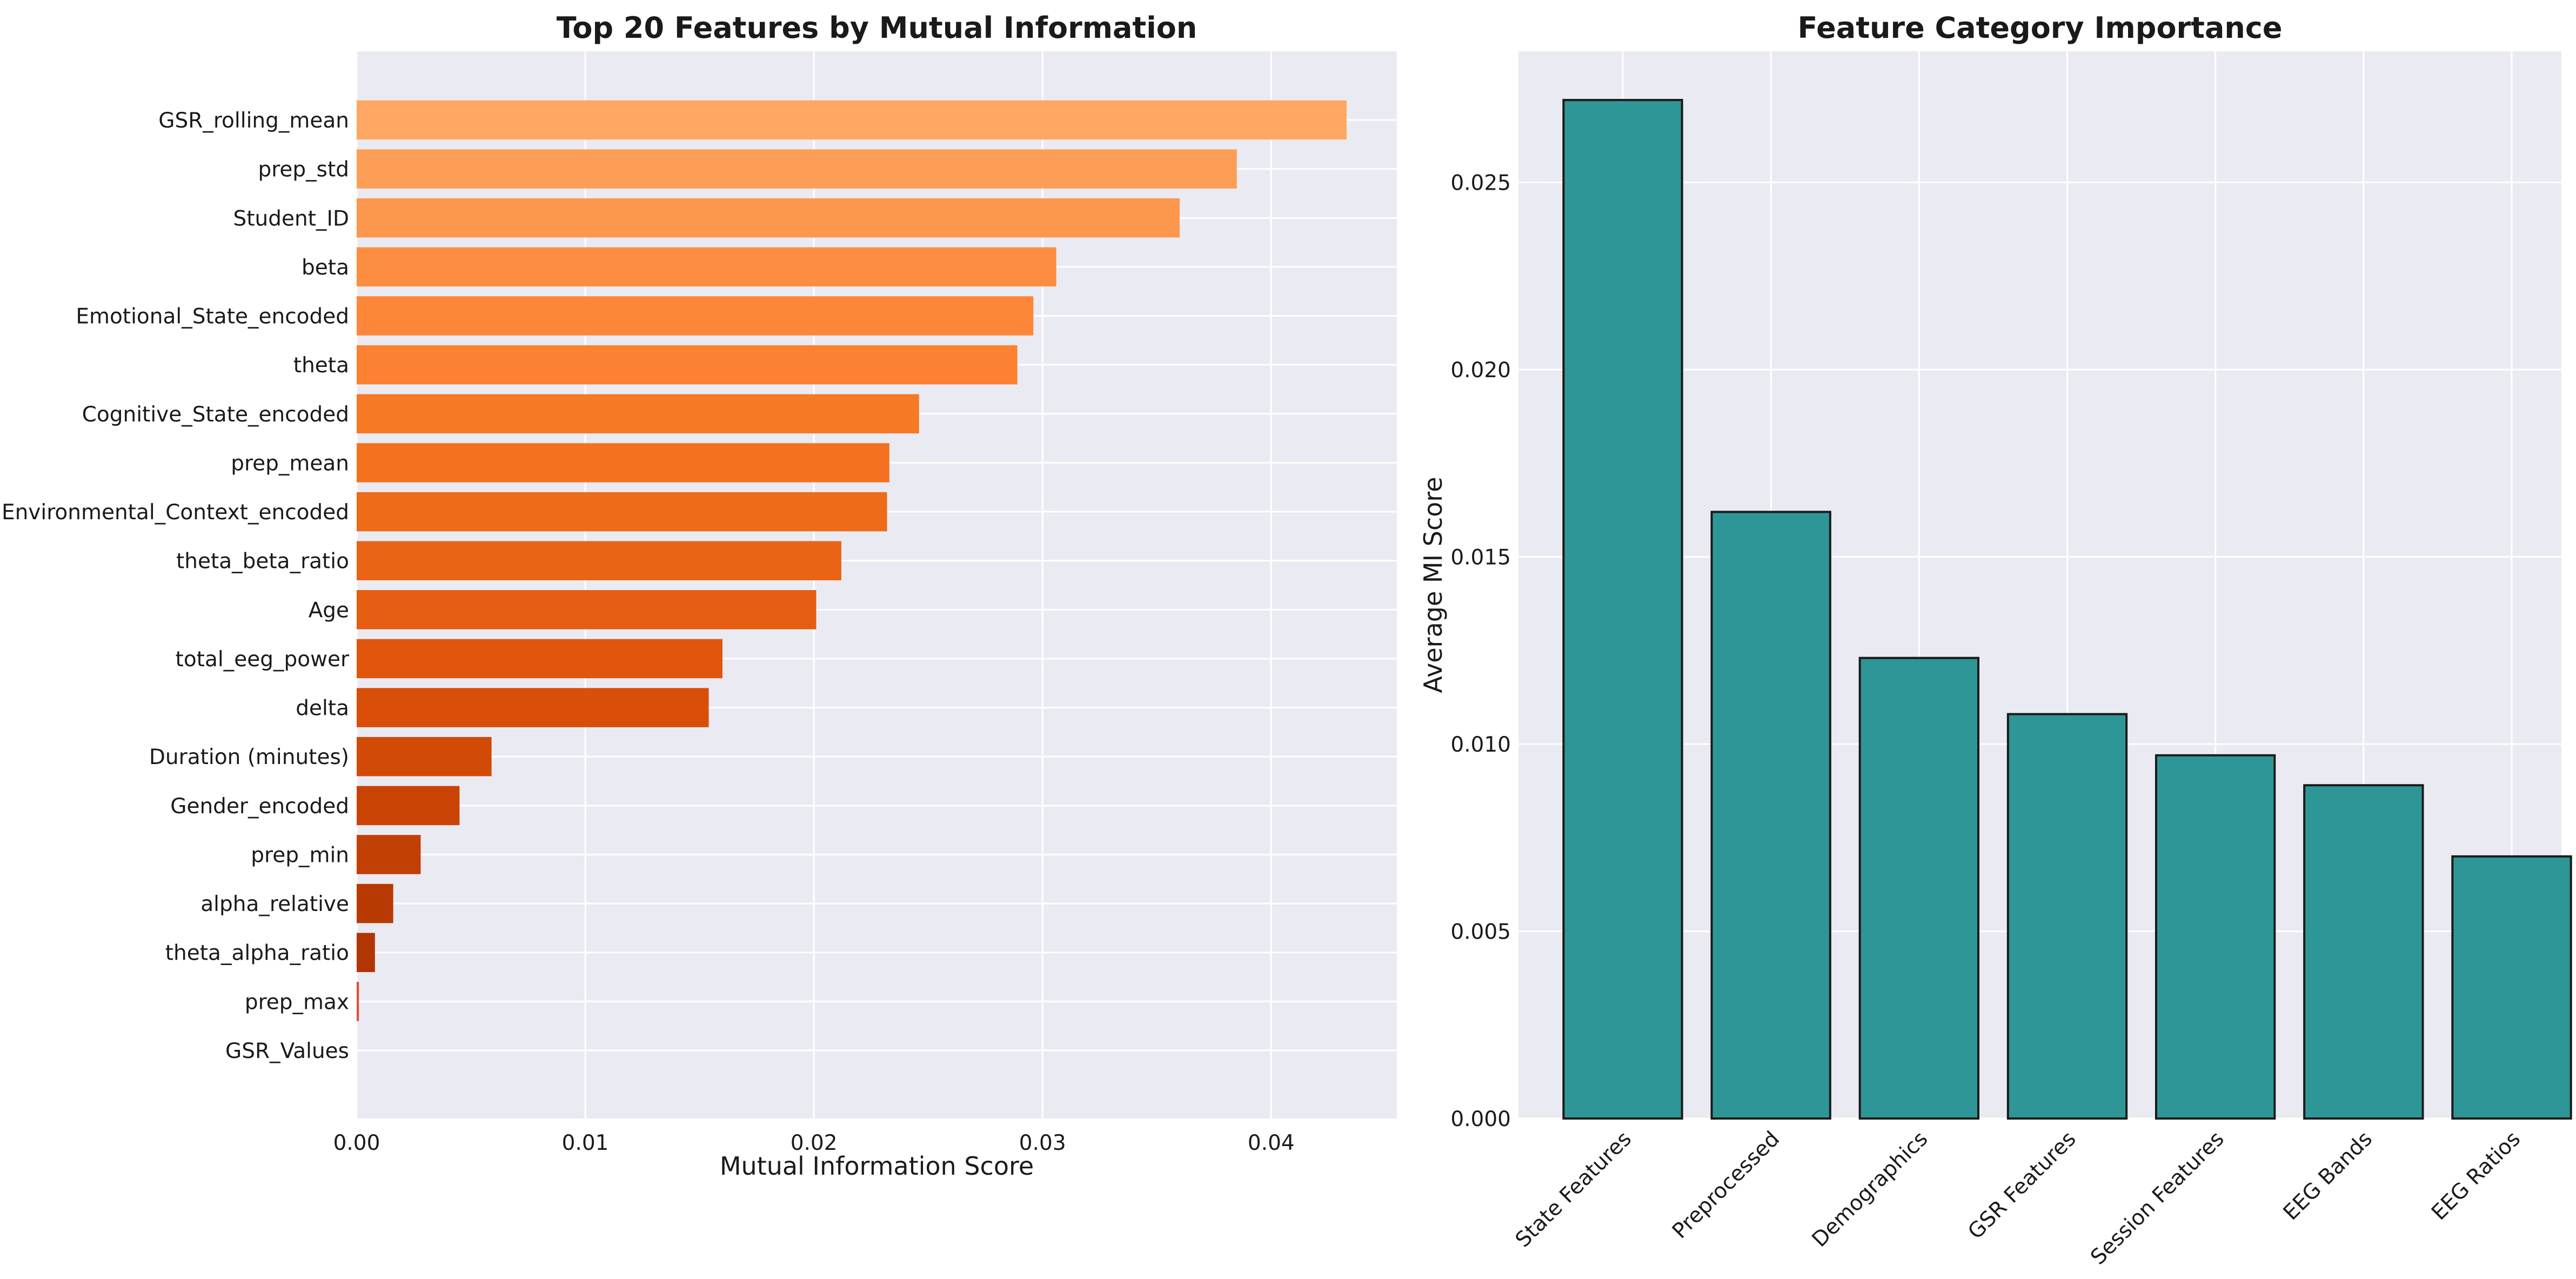  What do you see at coordinates (1480, 933) in the screenshot?
I see `right-y-tick-label: 0.005` at bounding box center [1480, 933].